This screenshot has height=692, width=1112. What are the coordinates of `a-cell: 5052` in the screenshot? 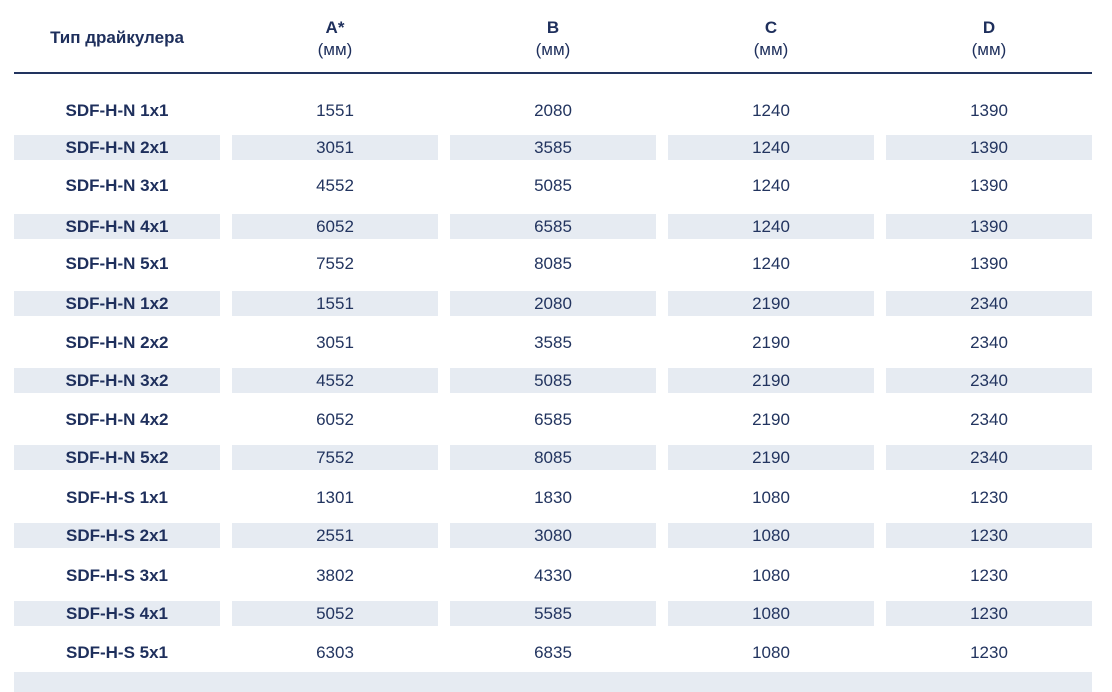 It's located at (335, 613).